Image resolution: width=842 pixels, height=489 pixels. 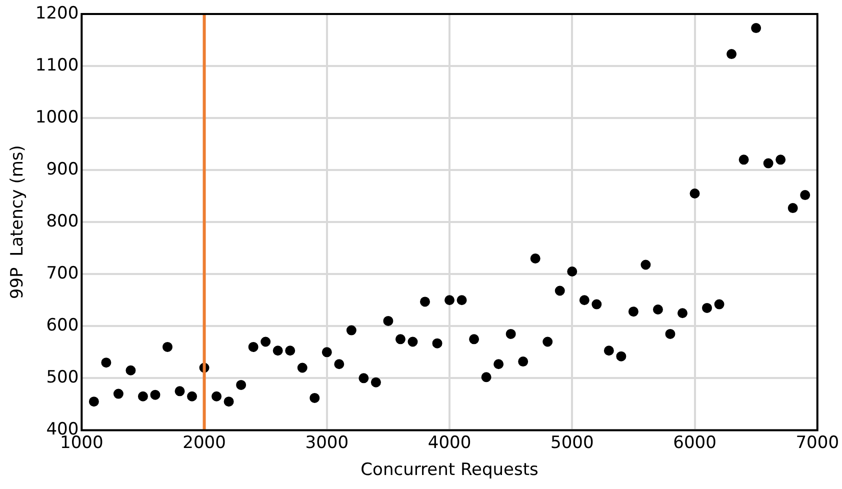 What do you see at coordinates (62, 169) in the screenshot?
I see `y-tick-label: 900` at bounding box center [62, 169].